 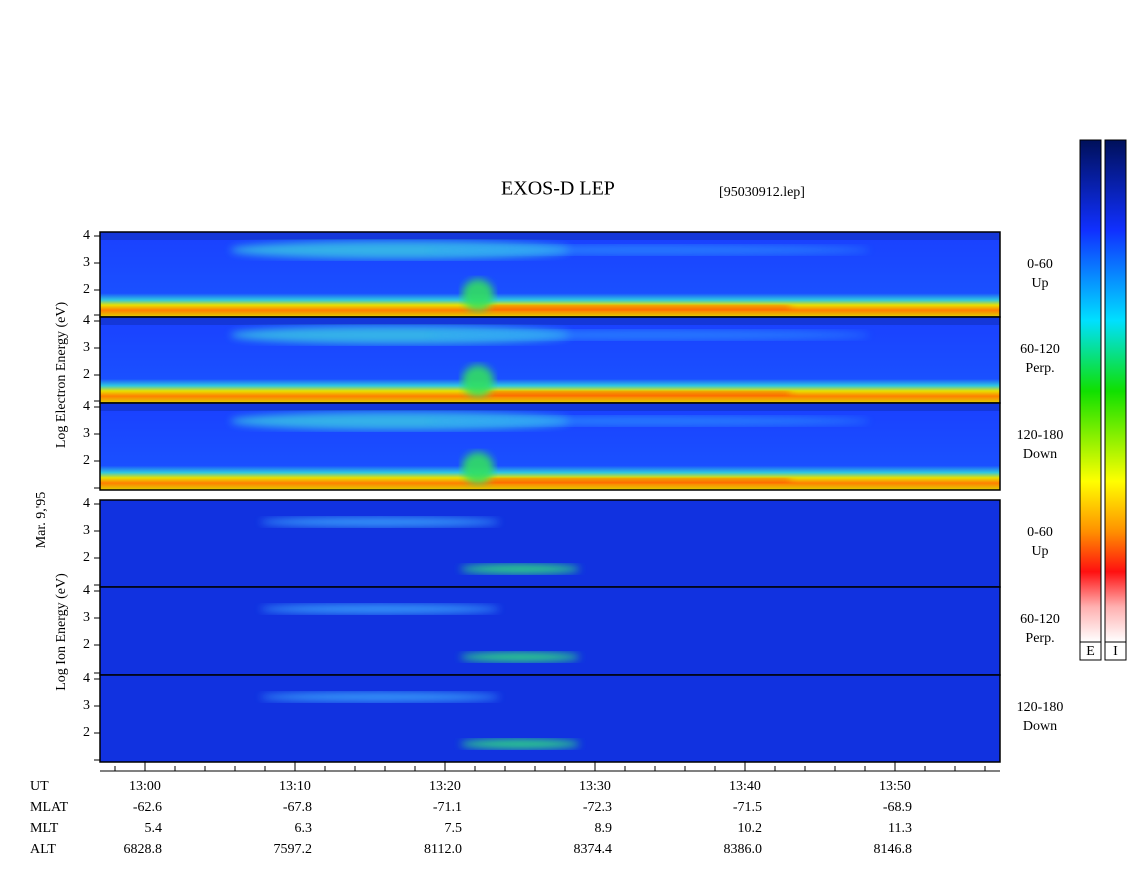 I want to click on row-value: 8386.0, so click(x=743, y=849).